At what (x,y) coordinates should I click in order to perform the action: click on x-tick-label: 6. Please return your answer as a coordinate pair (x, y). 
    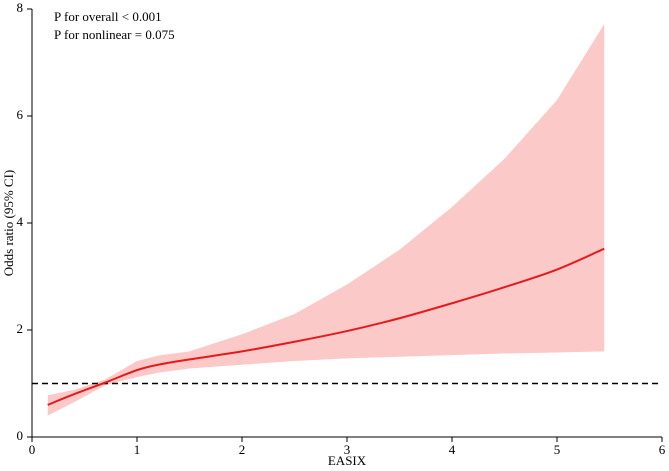
    Looking at the image, I should click on (662, 449).